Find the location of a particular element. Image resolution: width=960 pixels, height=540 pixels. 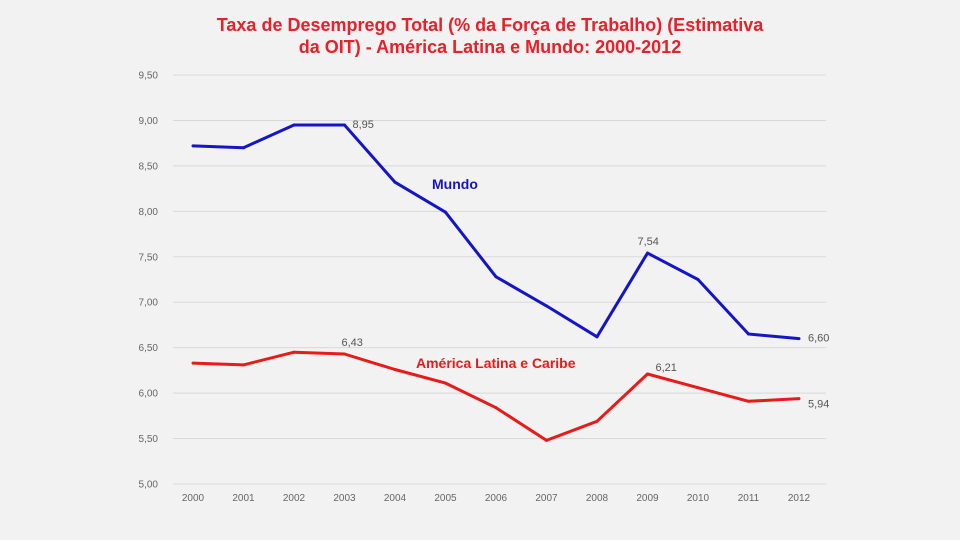

x-tick-label: 2010 is located at coordinates (698, 498).